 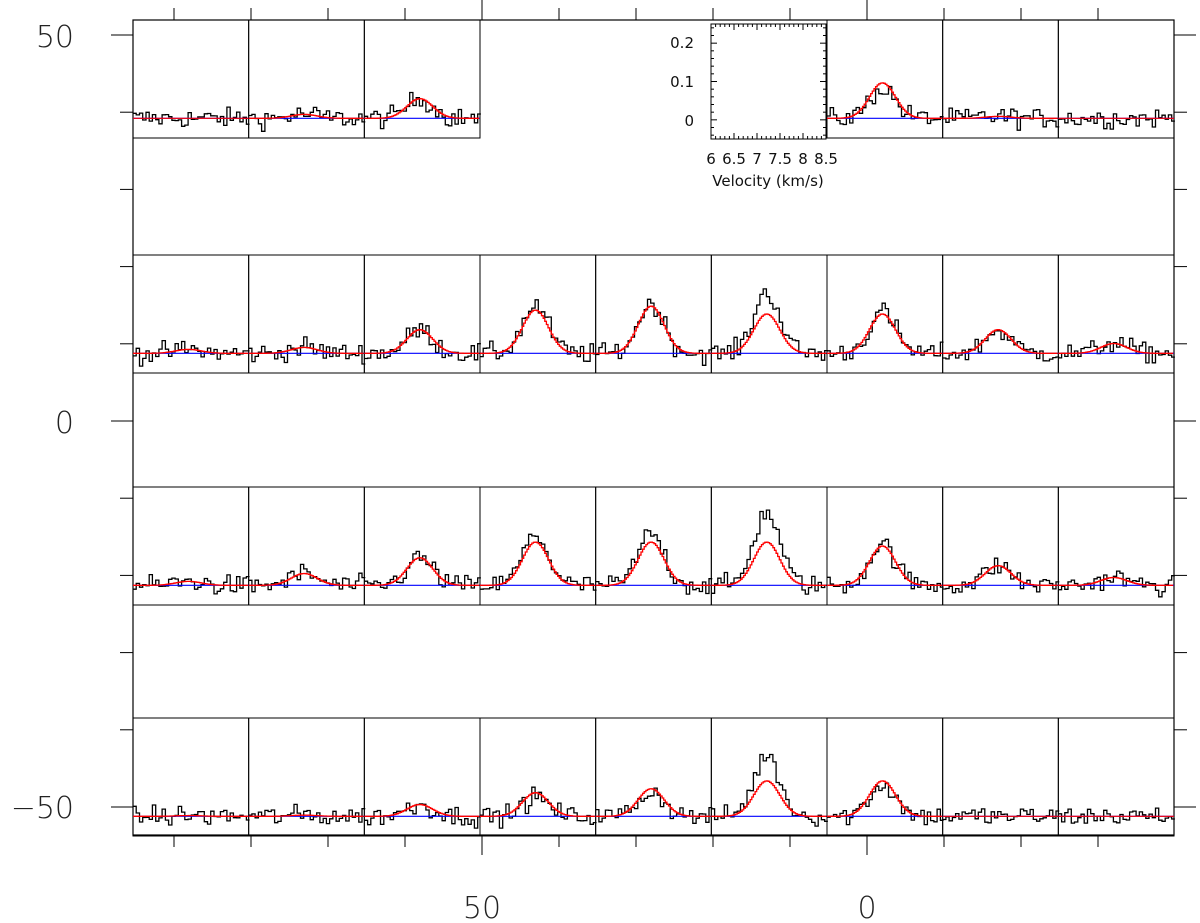 What do you see at coordinates (422, 314) in the screenshot?
I see `spectrum-panel-r1-c2` at bounding box center [422, 314].